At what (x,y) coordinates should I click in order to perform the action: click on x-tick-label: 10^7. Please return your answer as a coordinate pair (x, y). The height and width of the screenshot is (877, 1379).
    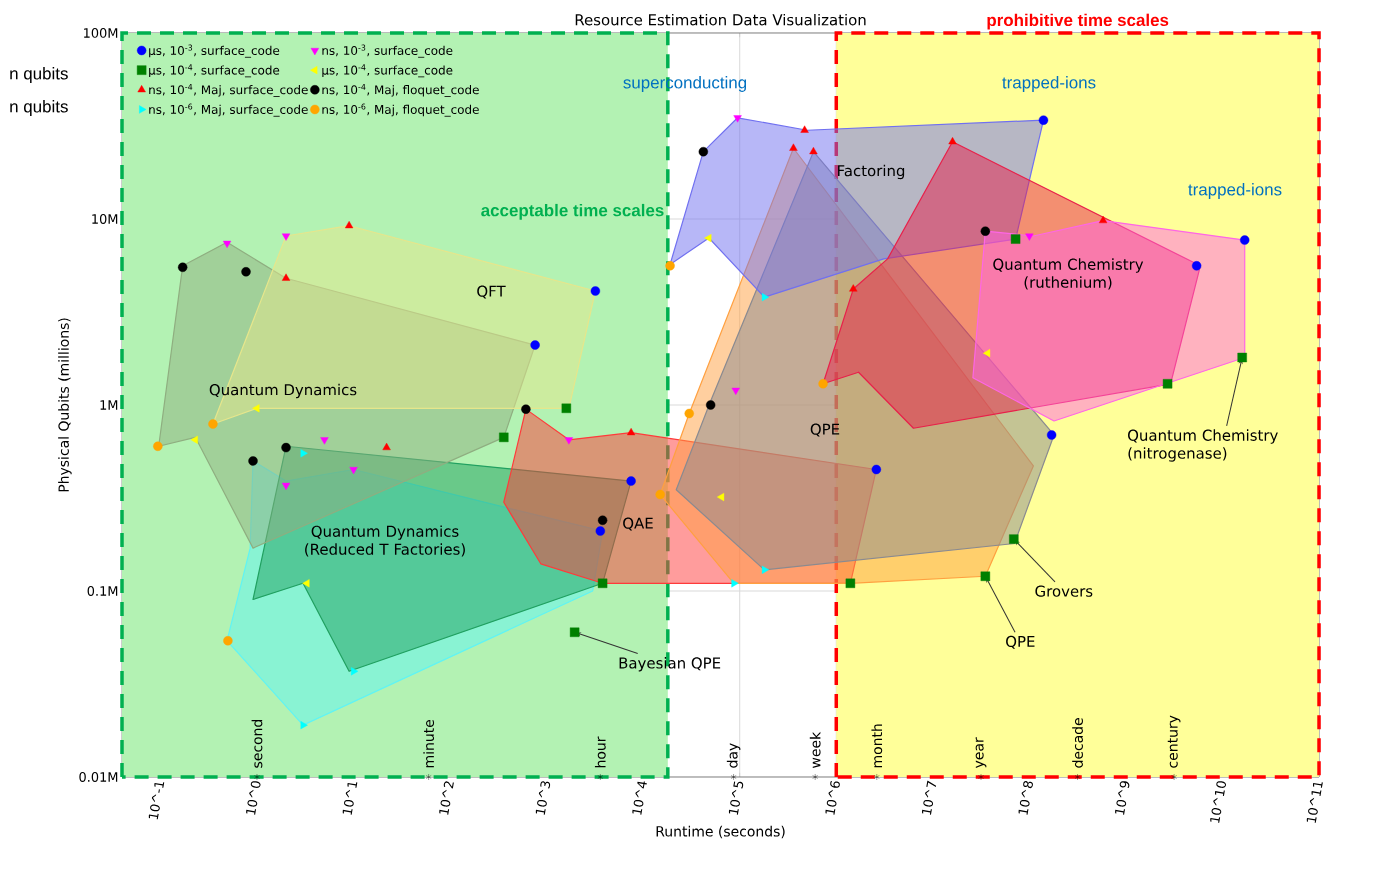
    Looking at the image, I should click on (929, 797).